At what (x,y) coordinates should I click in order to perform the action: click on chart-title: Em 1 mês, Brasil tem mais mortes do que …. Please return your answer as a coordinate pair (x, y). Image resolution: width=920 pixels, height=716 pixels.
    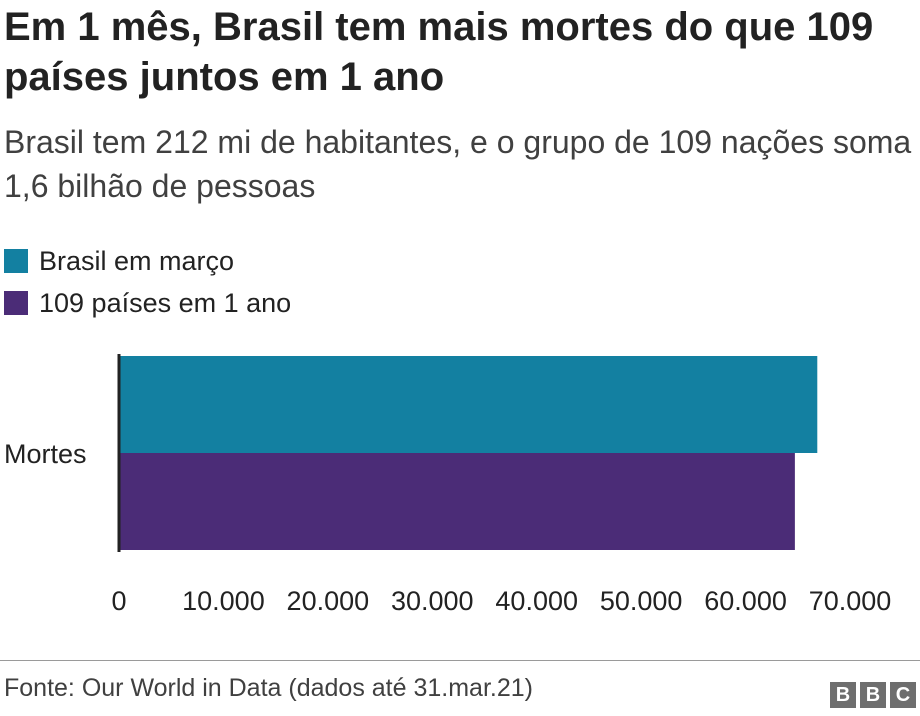
    Looking at the image, I should click on (439, 52).